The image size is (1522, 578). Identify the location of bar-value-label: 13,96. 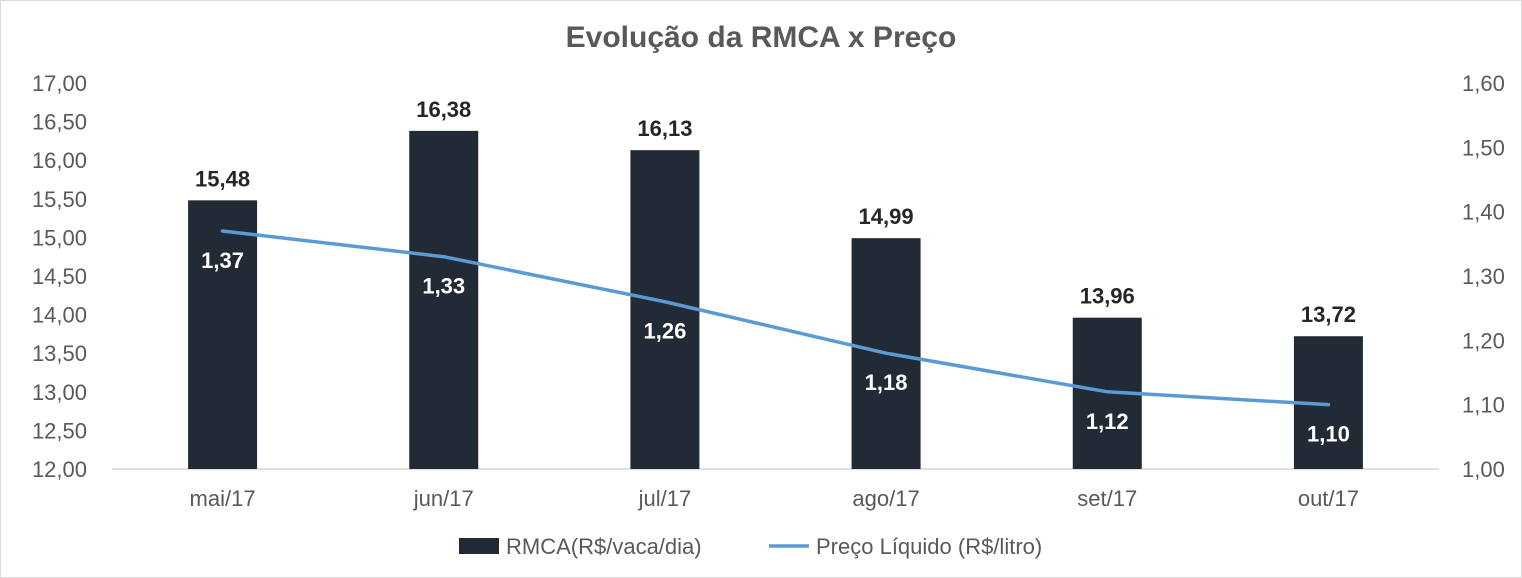
(1107, 296).